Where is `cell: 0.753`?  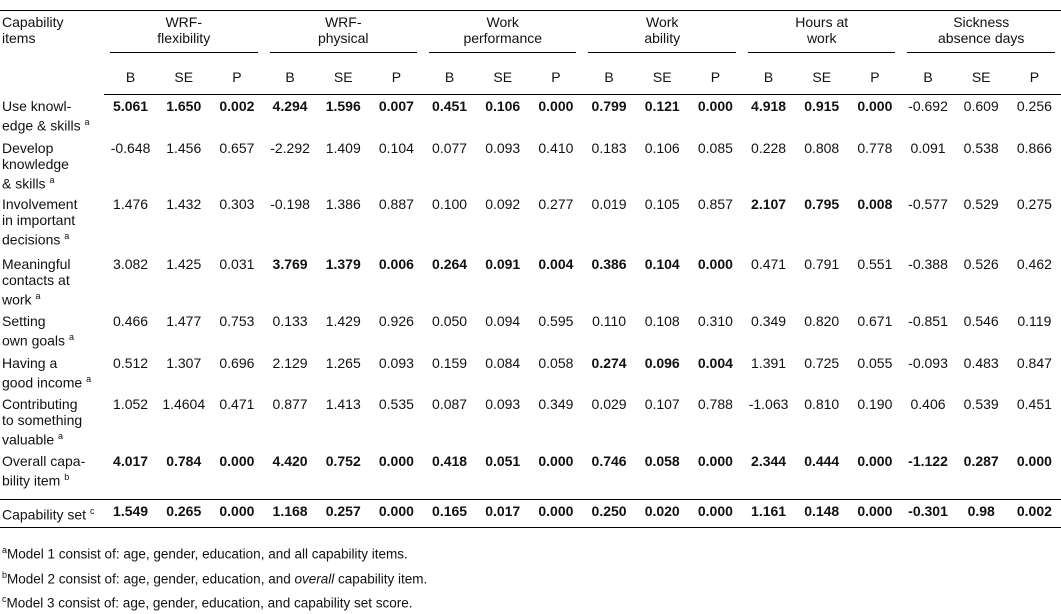
cell: 0.753 is located at coordinates (237, 320).